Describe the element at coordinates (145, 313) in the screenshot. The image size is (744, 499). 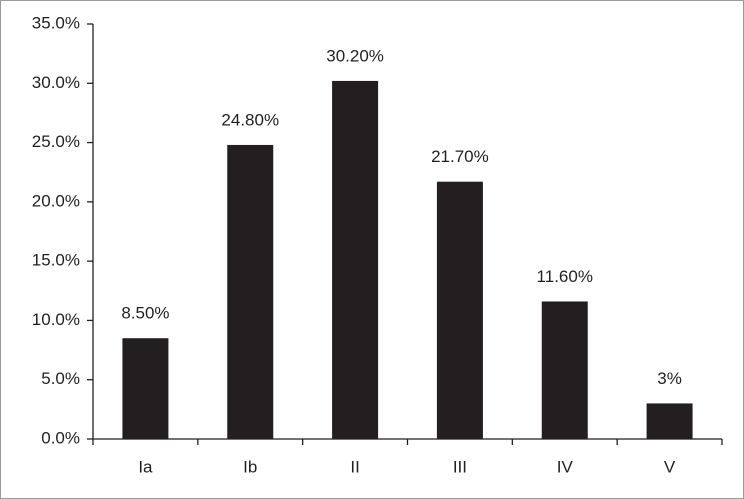
I see `value-label: 8.50%` at that location.